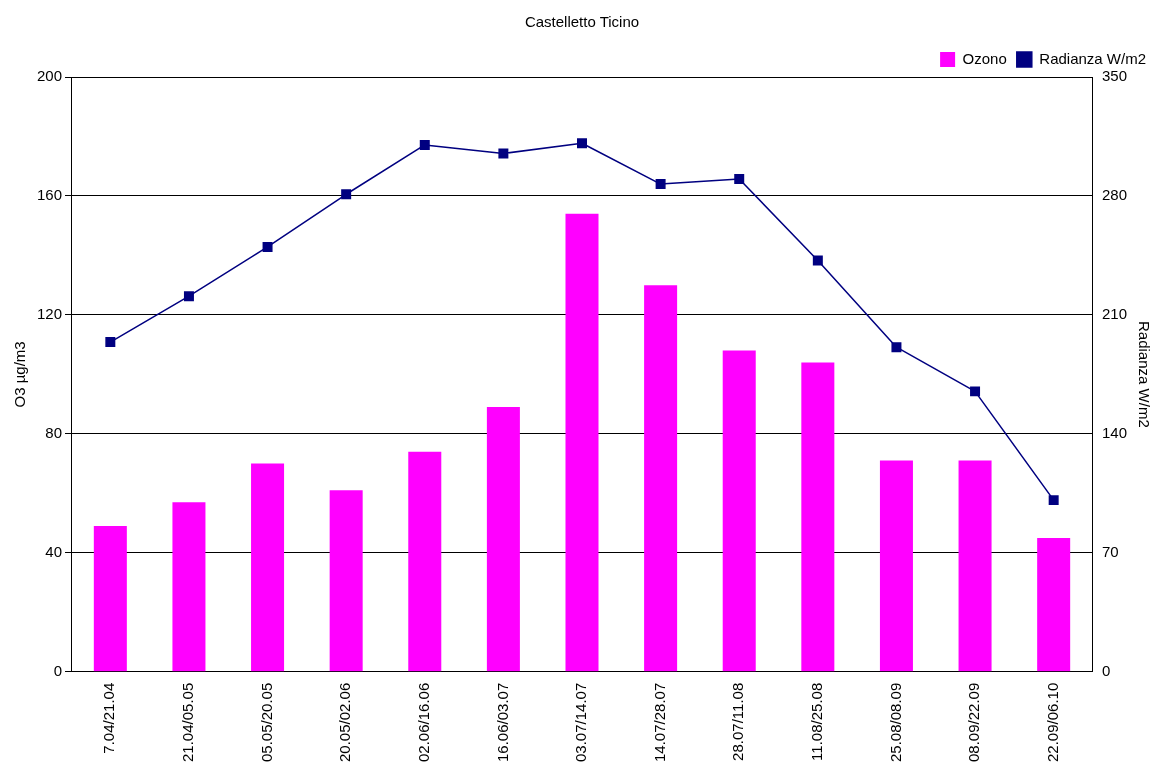 The height and width of the screenshot is (769, 1164). Describe the element at coordinates (895, 722) in the screenshot. I see `x-tick-label: 25.08/08.09` at that location.